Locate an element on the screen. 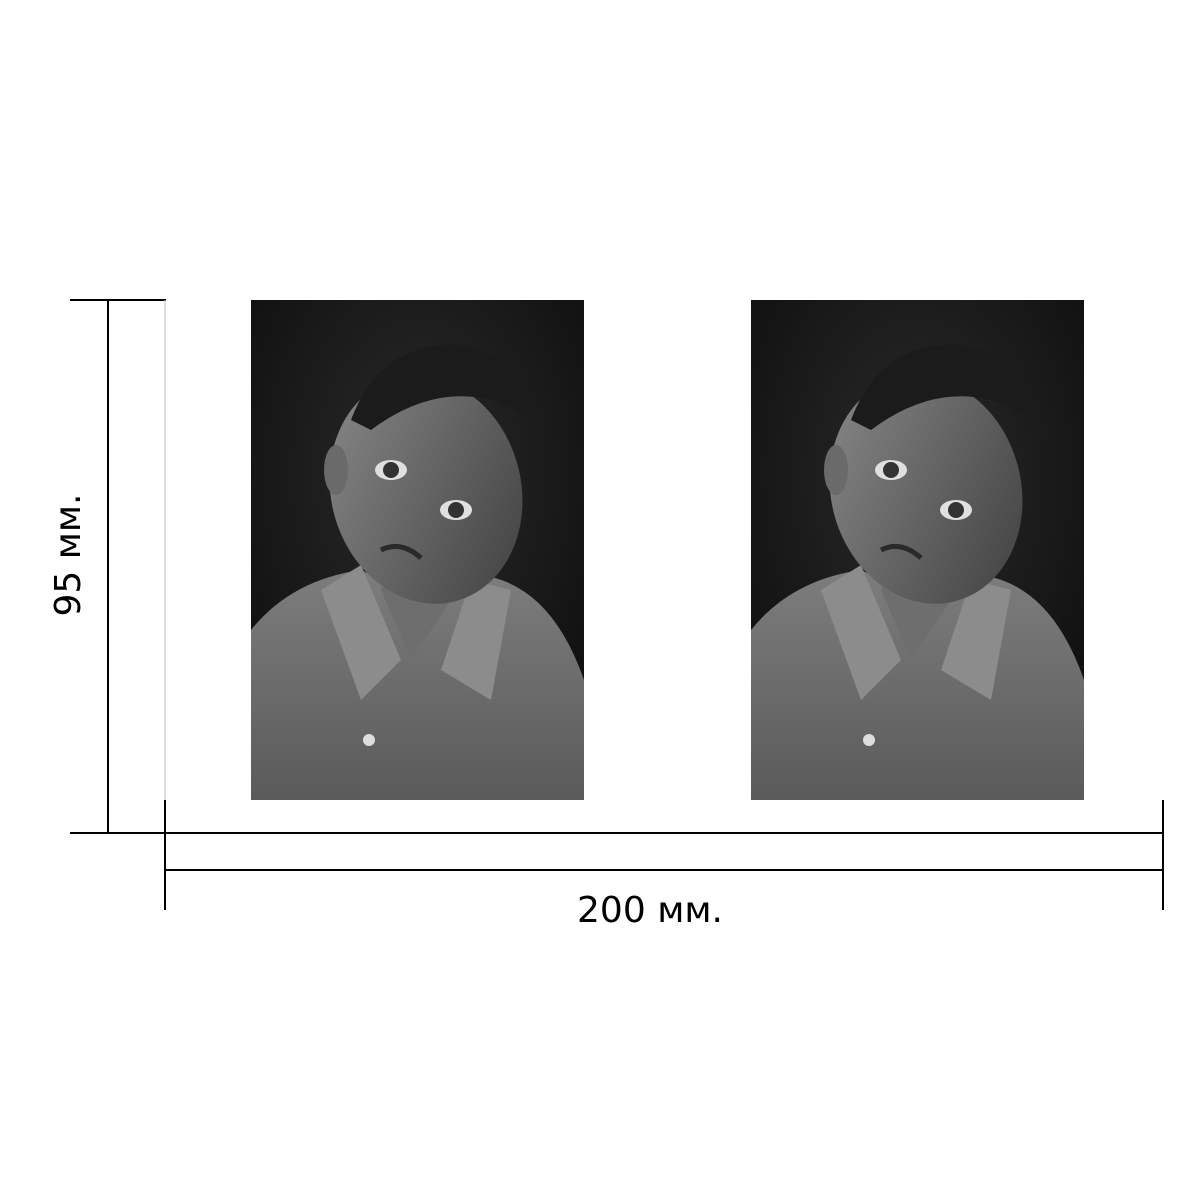 The image size is (1200, 1200). height-dimension is located at coordinates (118, 566).